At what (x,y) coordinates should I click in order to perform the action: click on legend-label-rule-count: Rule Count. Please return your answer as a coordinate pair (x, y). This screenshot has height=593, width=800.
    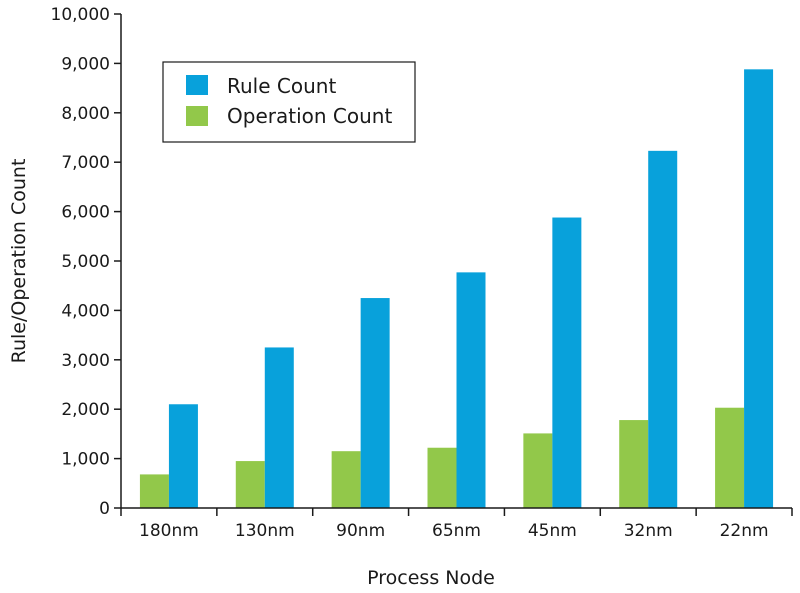
    Looking at the image, I should click on (281, 86).